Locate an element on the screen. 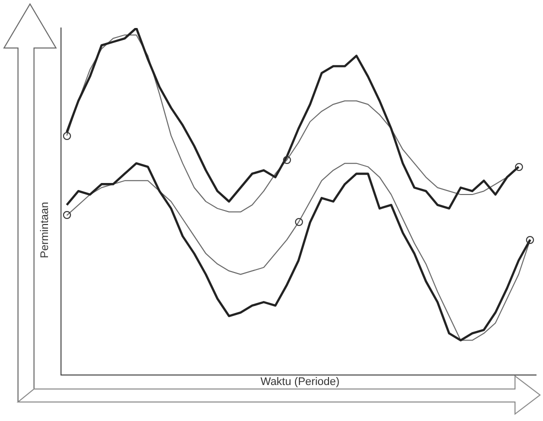 This screenshot has height=421, width=543. y-axis-title: Permintaan is located at coordinates (45, 230).